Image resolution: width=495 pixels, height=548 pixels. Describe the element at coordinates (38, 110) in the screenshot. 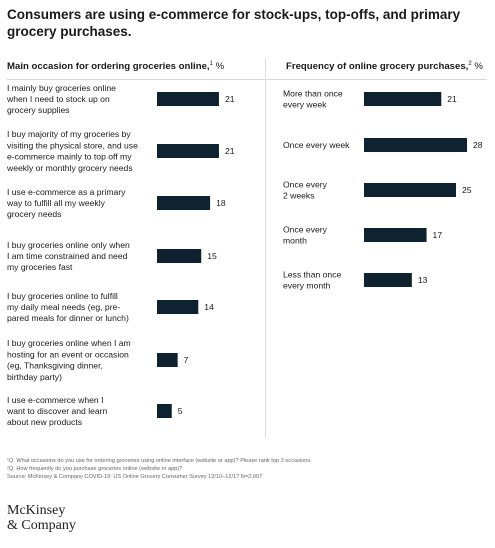

I see `occasion-category-label: grocery supplies` at that location.